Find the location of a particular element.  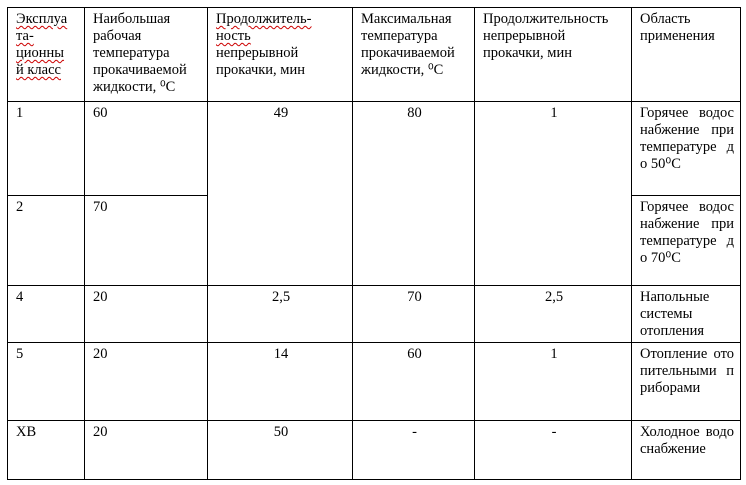

cell-max-temp: 80 is located at coordinates (413, 193).